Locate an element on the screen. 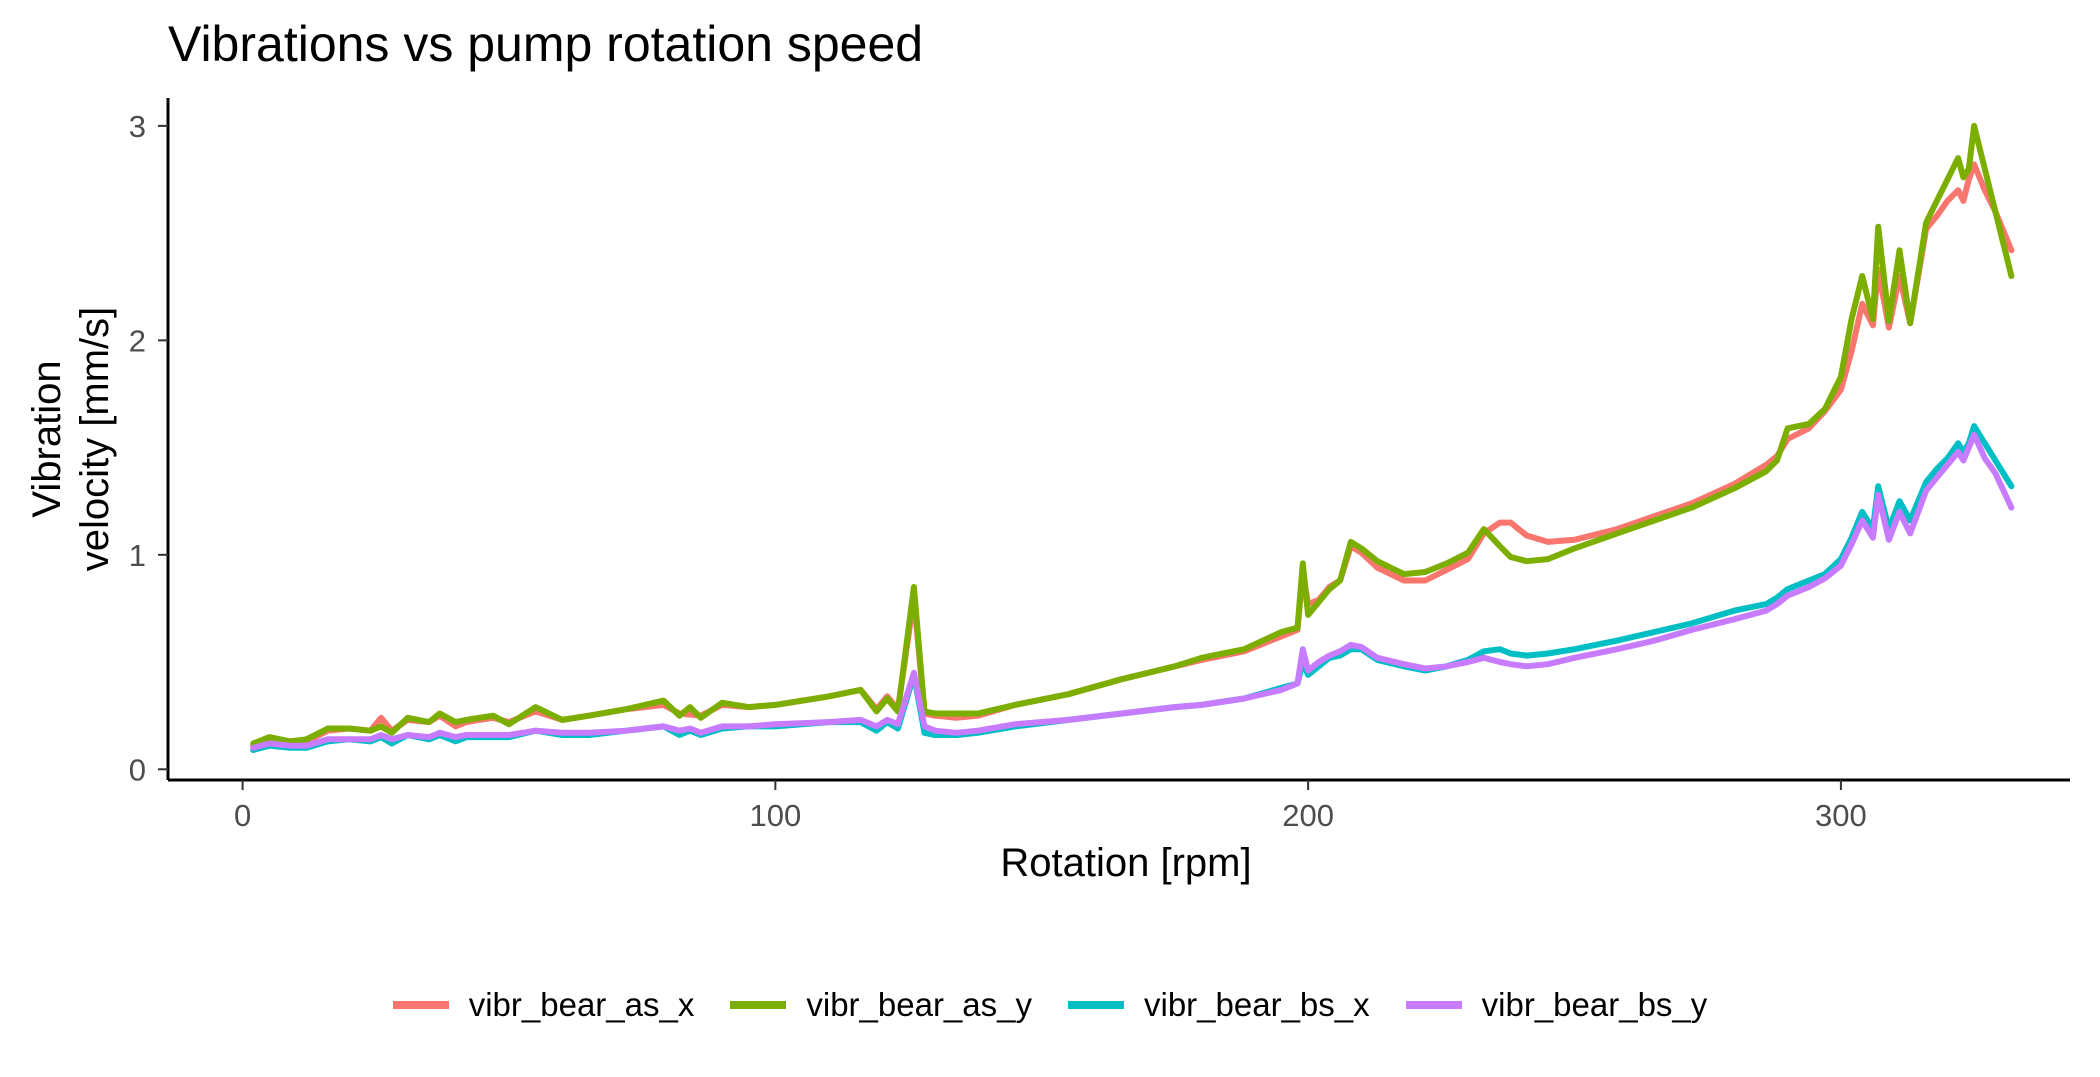  y-tick-label: 2 is located at coordinates (137, 340).